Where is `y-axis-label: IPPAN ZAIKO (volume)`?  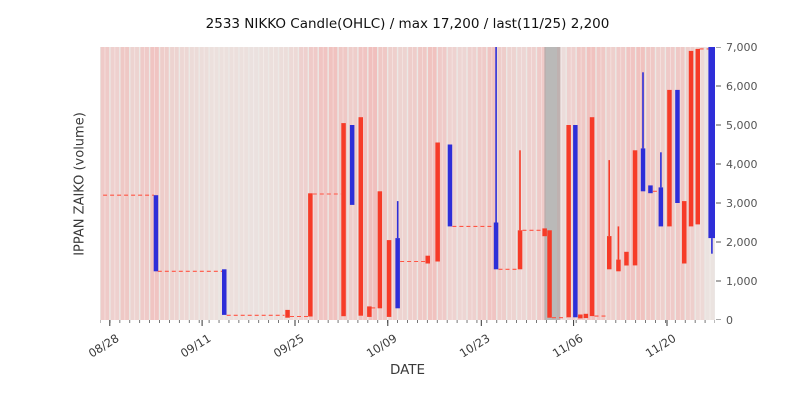 y-axis-label: IPPAN ZAIKO (volume) is located at coordinates (80, 184).